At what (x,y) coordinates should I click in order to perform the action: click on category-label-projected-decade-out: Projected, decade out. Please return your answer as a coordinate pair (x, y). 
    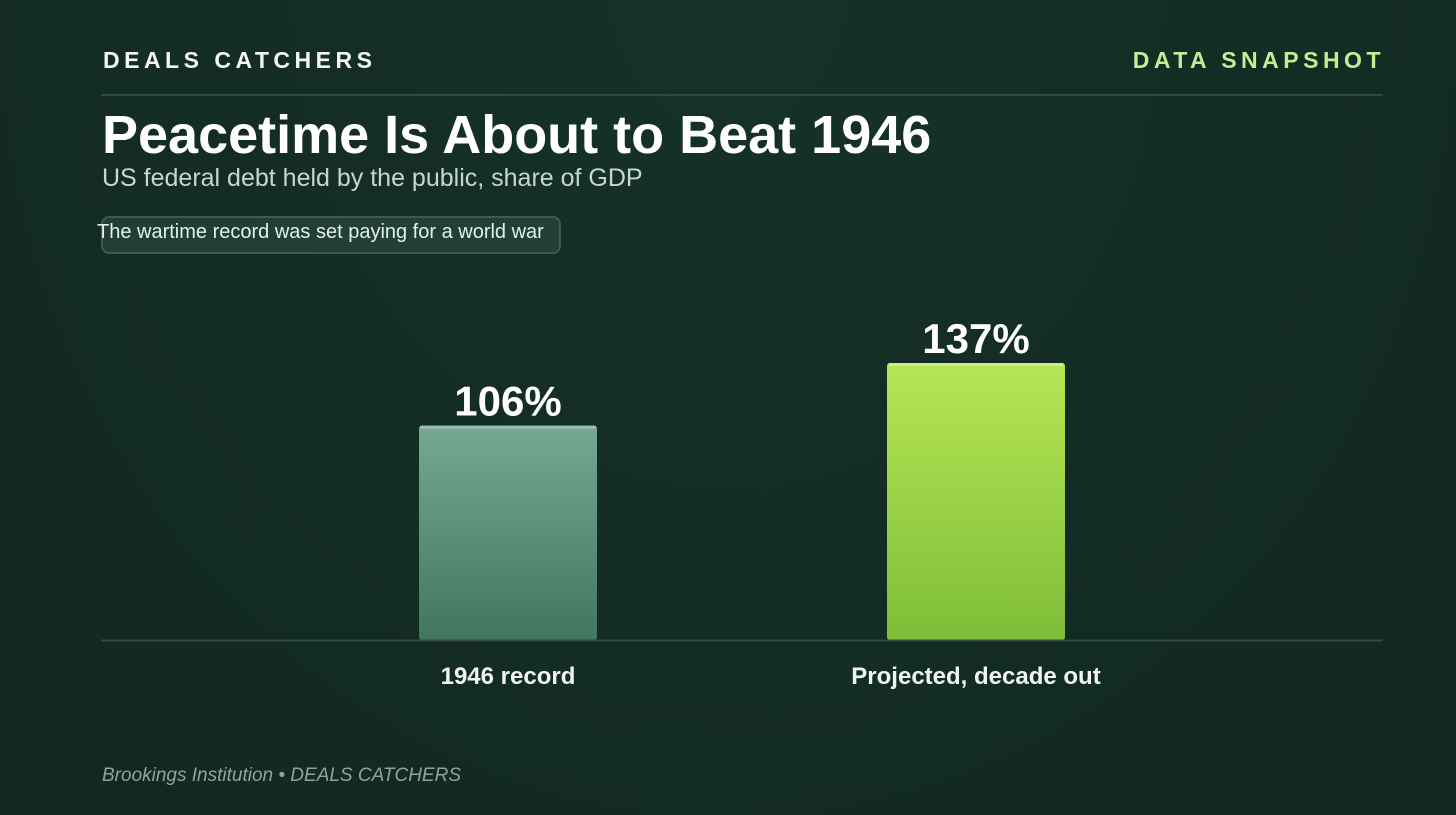
    Looking at the image, I should click on (975, 676).